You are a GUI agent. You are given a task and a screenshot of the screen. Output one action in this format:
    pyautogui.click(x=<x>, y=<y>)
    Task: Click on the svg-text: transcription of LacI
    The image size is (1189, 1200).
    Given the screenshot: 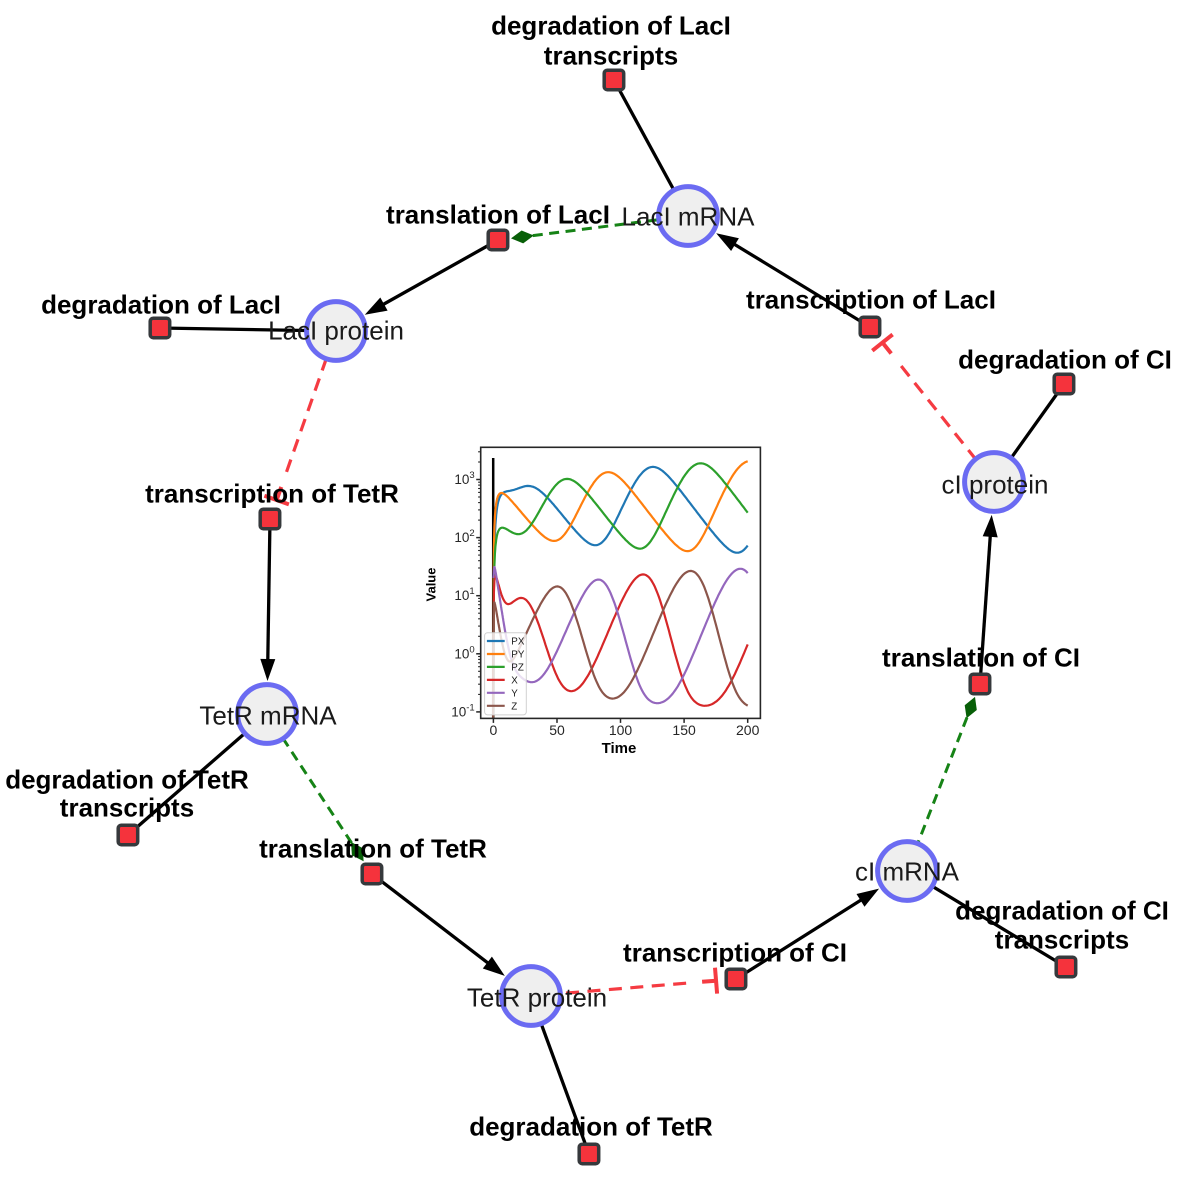 What is the action you would take?
    pyautogui.click(x=871, y=299)
    